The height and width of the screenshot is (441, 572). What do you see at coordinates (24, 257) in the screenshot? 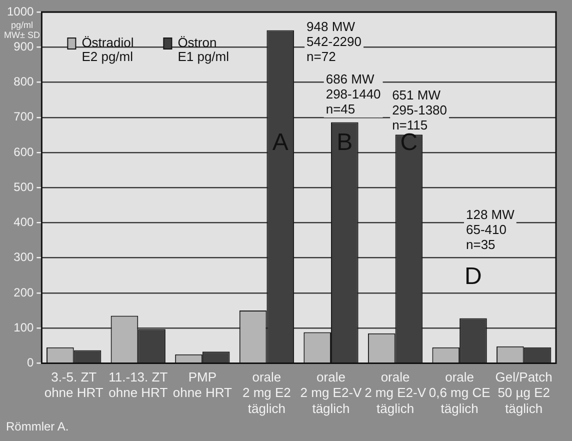
I see `y-tick-label: 300` at bounding box center [24, 257].